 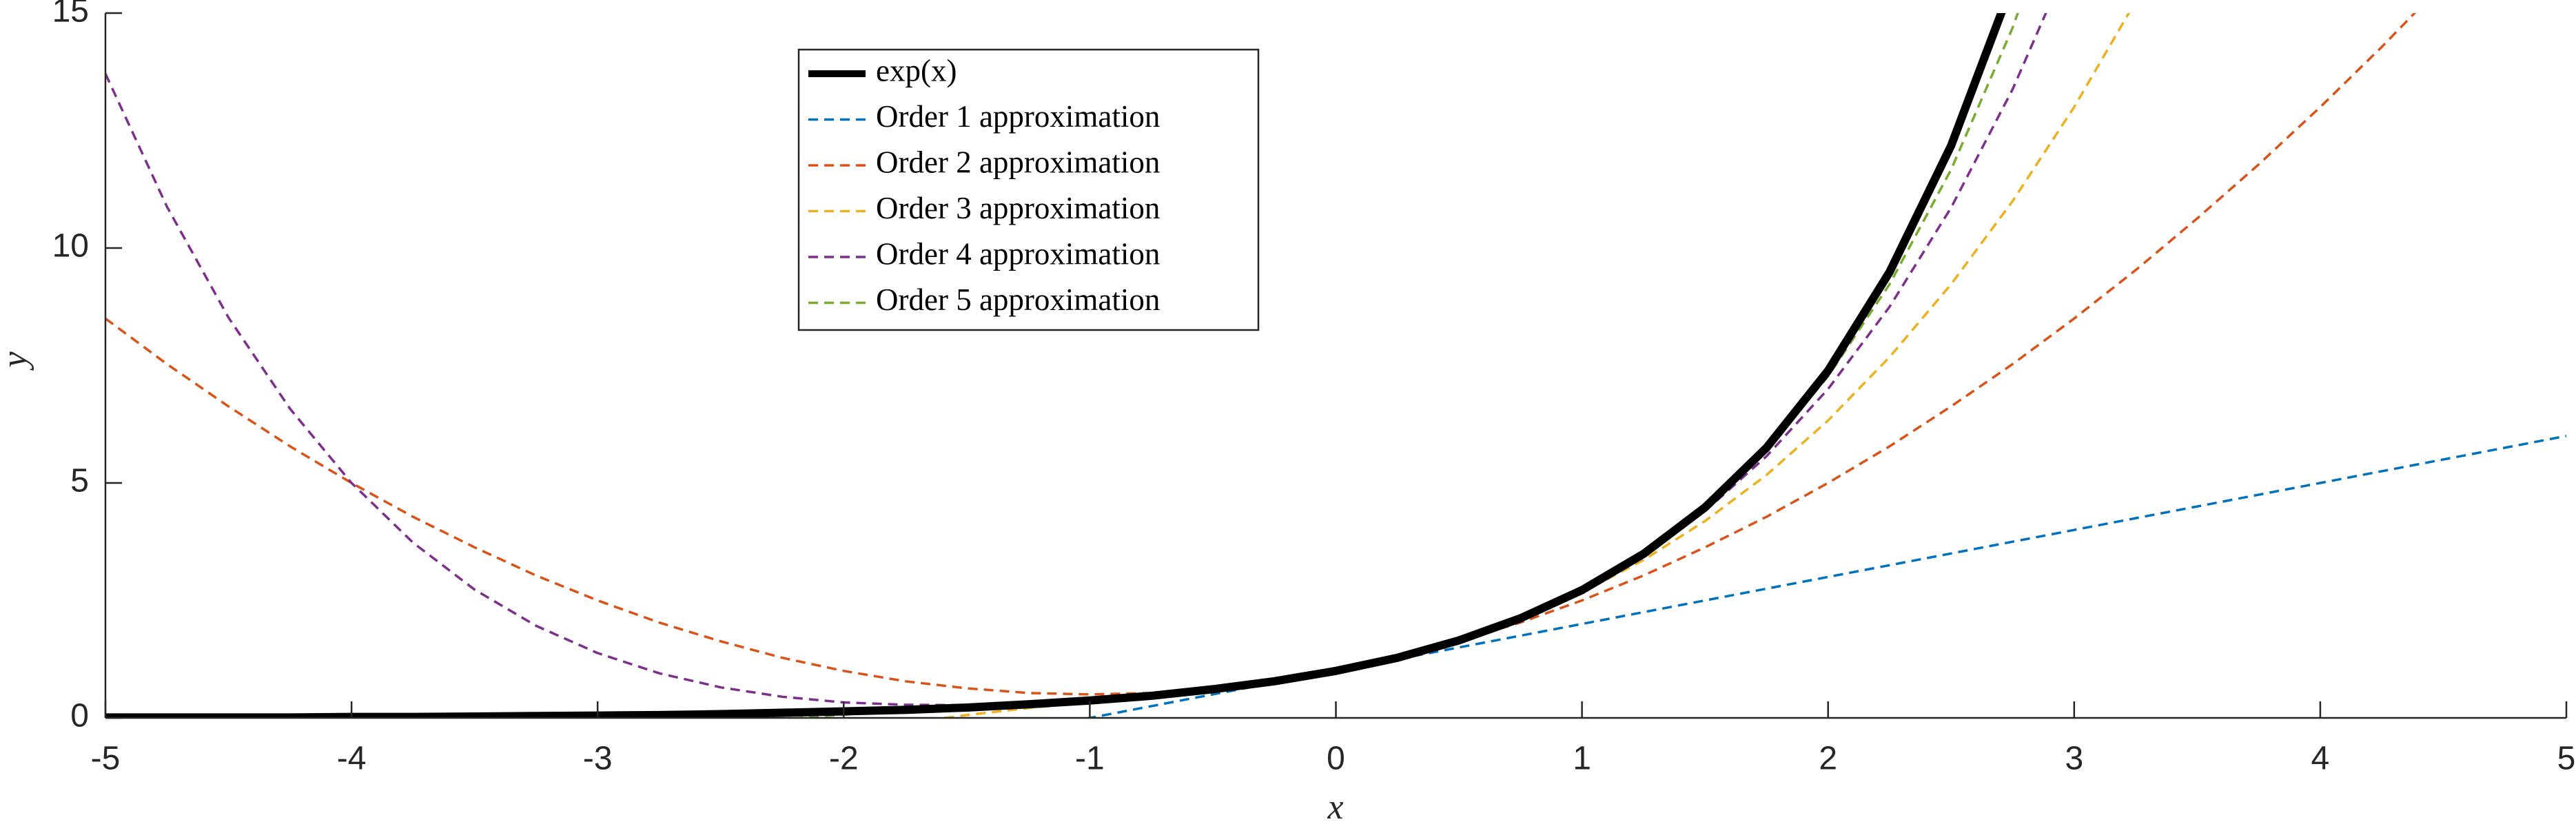 What do you see at coordinates (352, 759) in the screenshot?
I see `x-tick-label: -4` at bounding box center [352, 759].